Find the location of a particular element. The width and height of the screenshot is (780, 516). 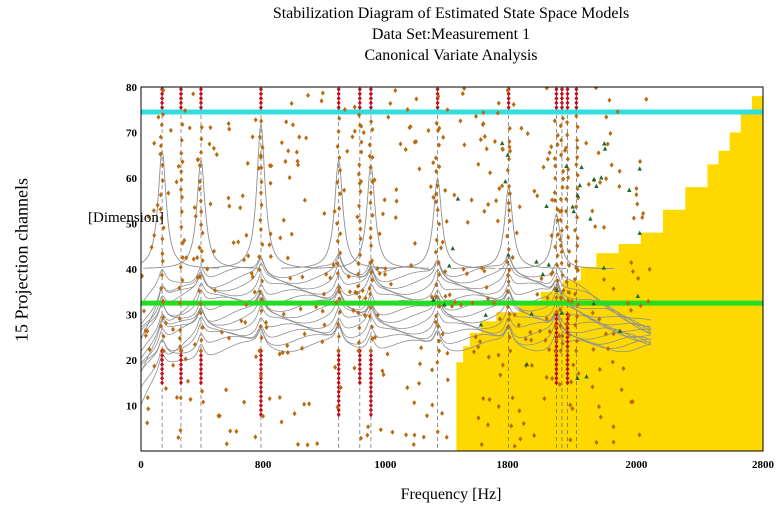

spectrum-curve is located at coordinates (396, 297).